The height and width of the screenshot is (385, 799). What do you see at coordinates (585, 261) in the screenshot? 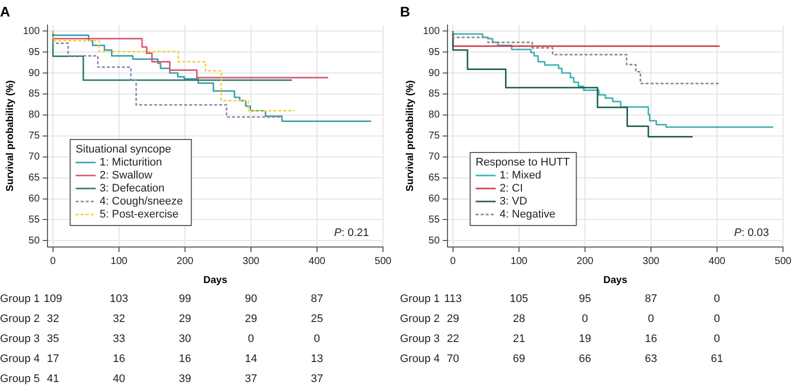
I see `x-tick-label: 200` at bounding box center [585, 261].